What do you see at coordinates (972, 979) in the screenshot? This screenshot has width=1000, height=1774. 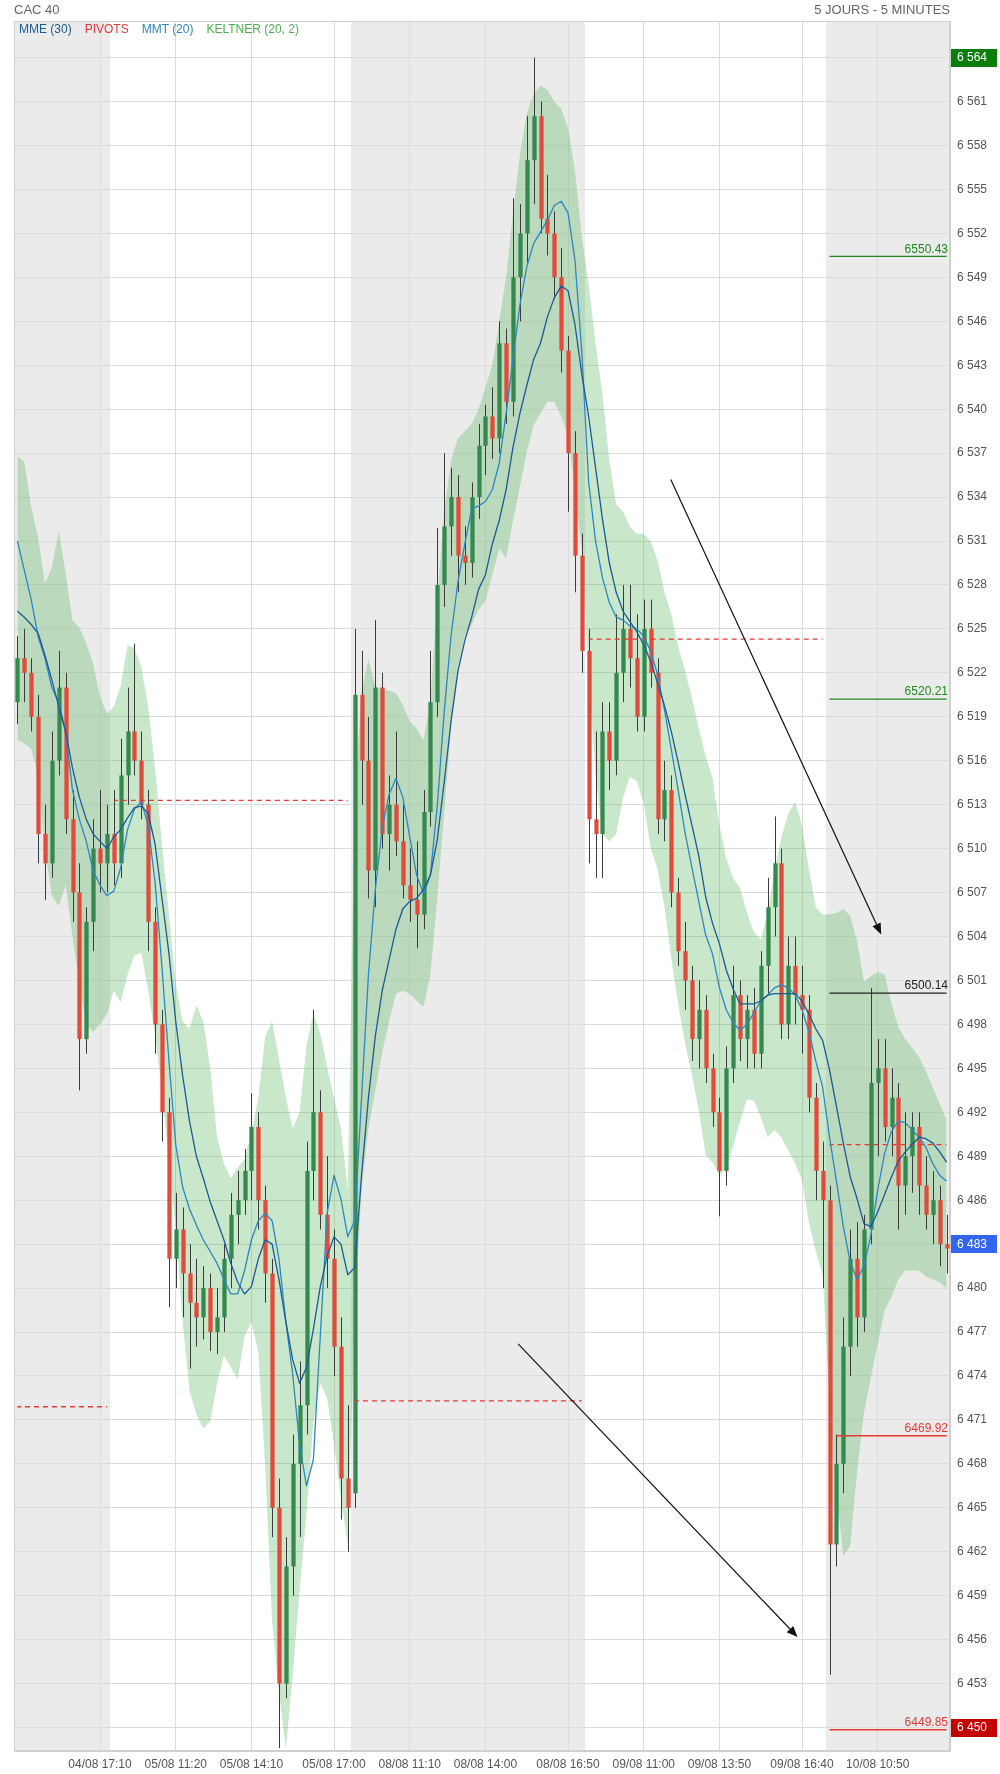 I see `y-tick-label: 6 501` at bounding box center [972, 979].